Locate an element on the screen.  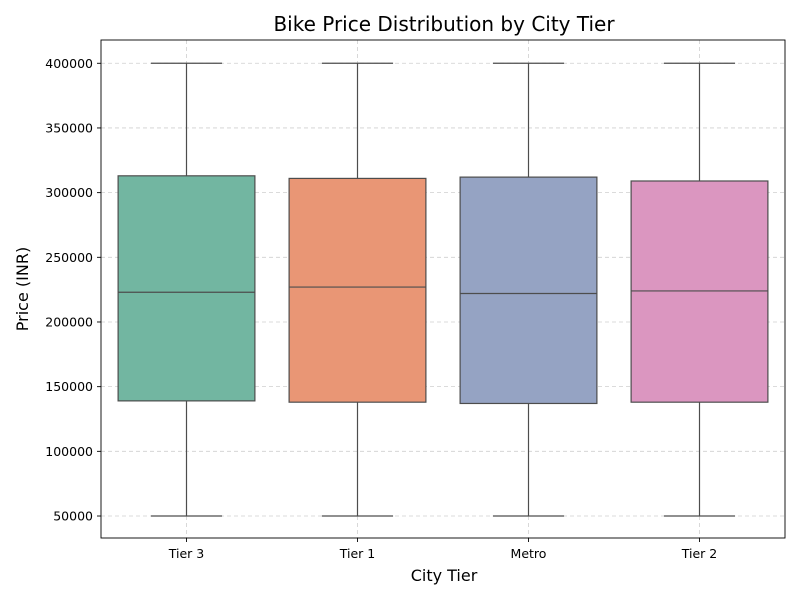
y-tick-label: 300000 is located at coordinates (69, 192).